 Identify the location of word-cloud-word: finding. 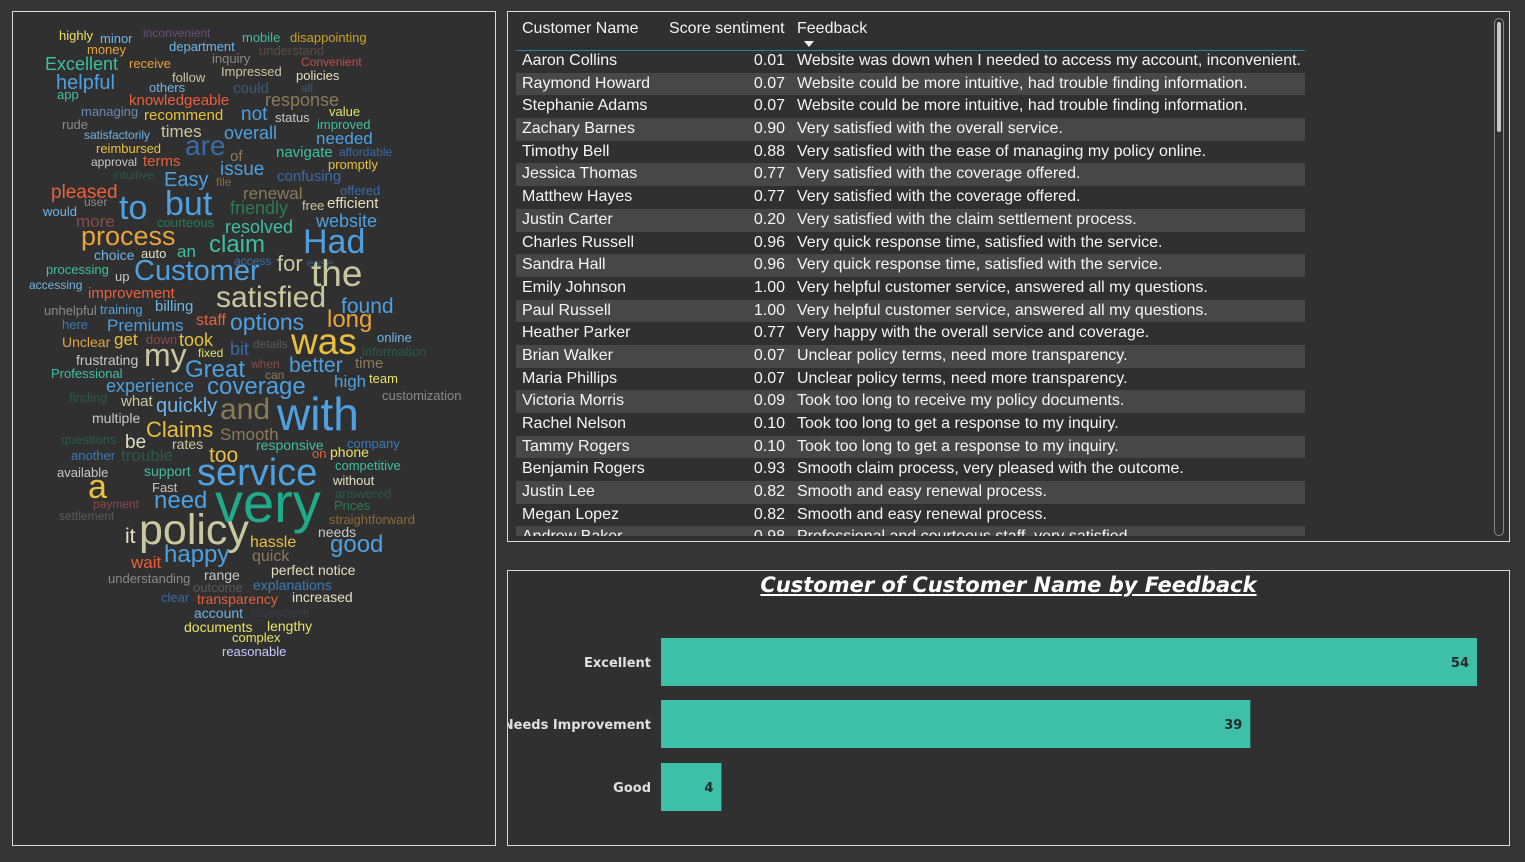
(88, 397).